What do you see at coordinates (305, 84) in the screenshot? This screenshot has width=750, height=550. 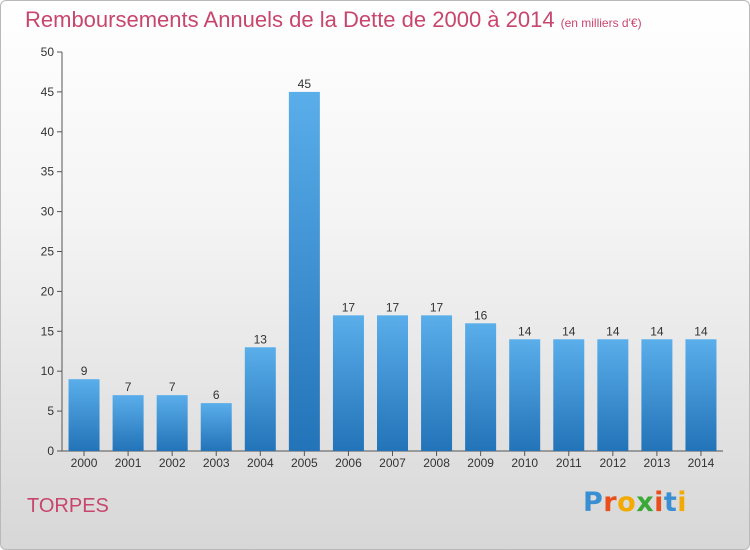 I see `bar-value-label: 45` at bounding box center [305, 84].